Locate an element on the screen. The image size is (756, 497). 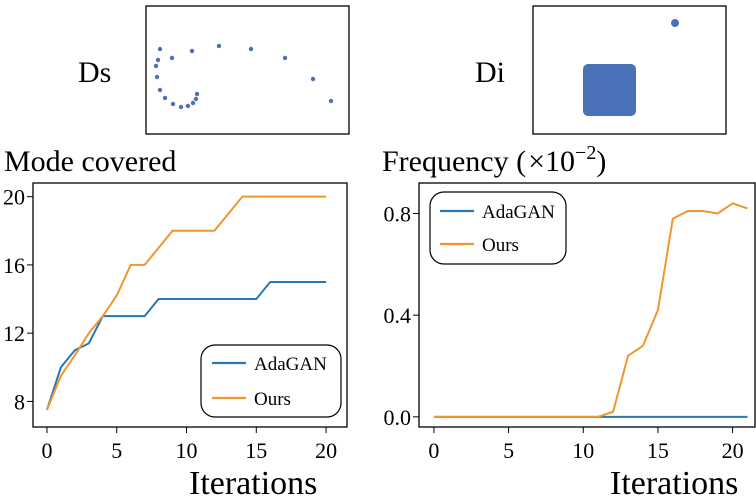
left-legend: AdaGAN Ours is located at coordinates (271, 381).